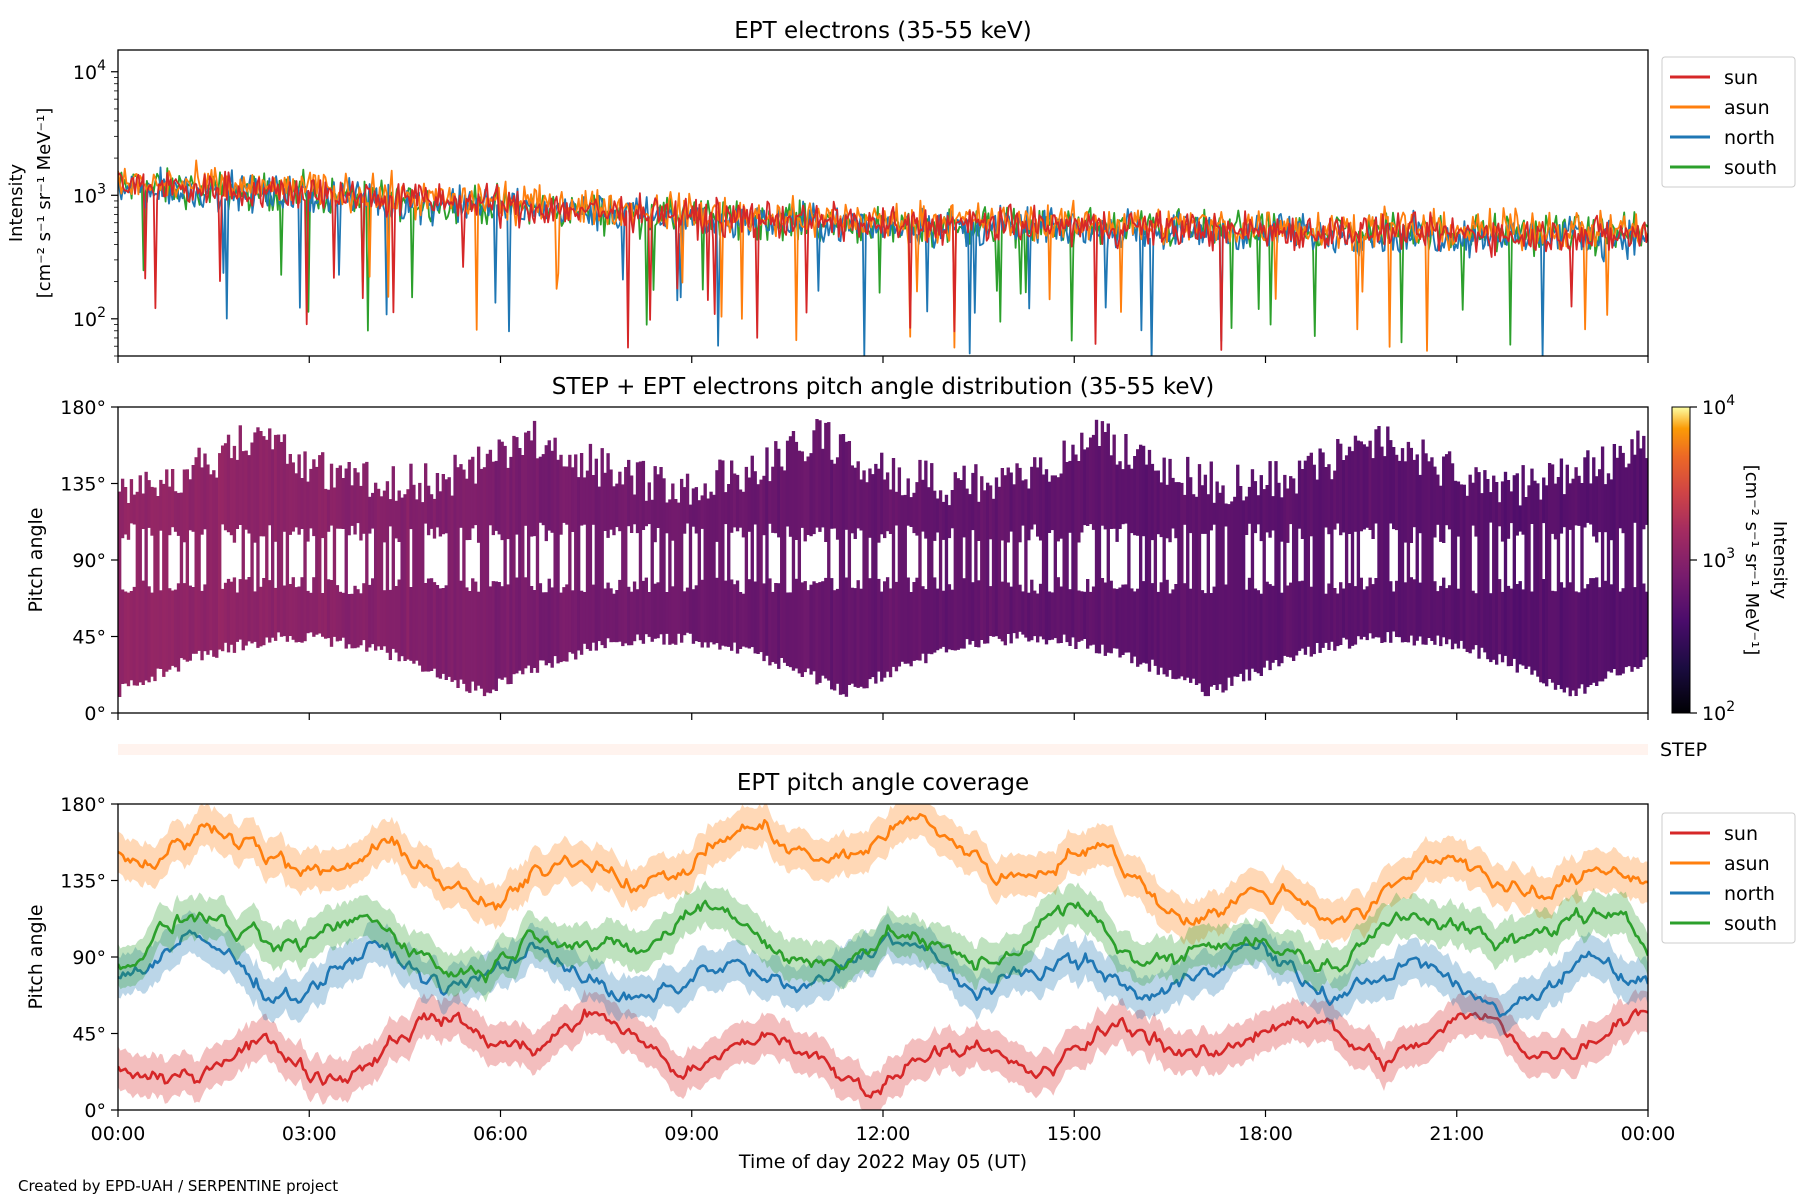  I want to click on intensity-legend-label-asun: asun, so click(1747, 108).